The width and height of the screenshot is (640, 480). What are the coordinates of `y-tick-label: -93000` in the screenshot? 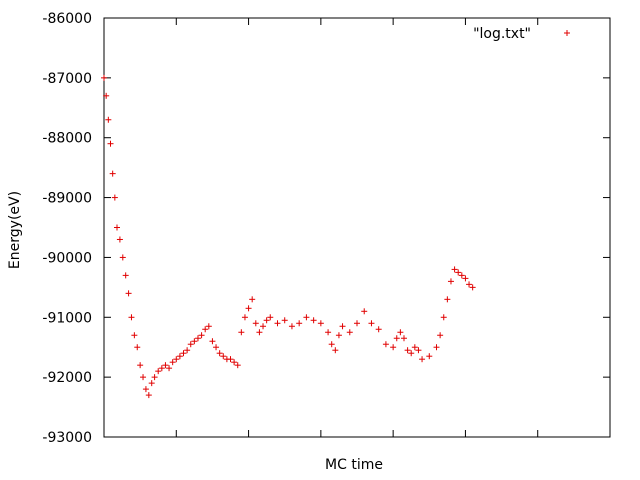 It's located at (67, 438).